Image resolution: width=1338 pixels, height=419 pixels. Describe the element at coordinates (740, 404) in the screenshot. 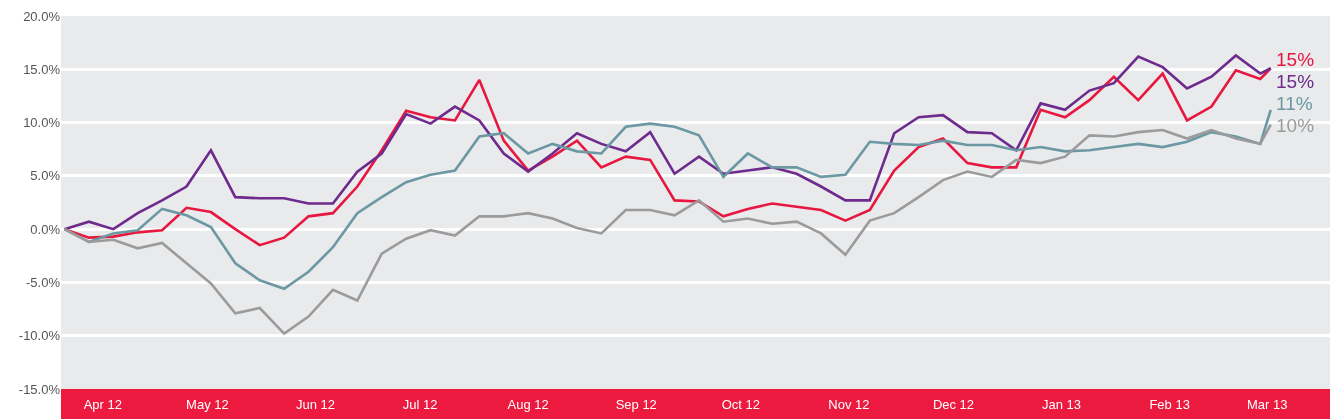

I see `x-tick-label: Oct 12` at that location.